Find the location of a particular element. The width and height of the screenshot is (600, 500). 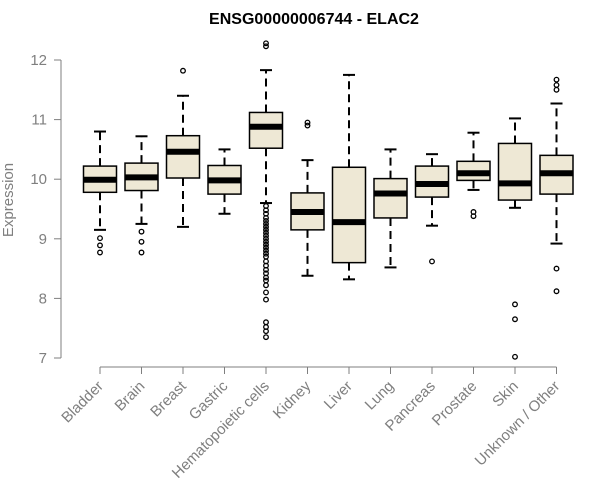

y-tick-label: 10 is located at coordinates (38, 179).